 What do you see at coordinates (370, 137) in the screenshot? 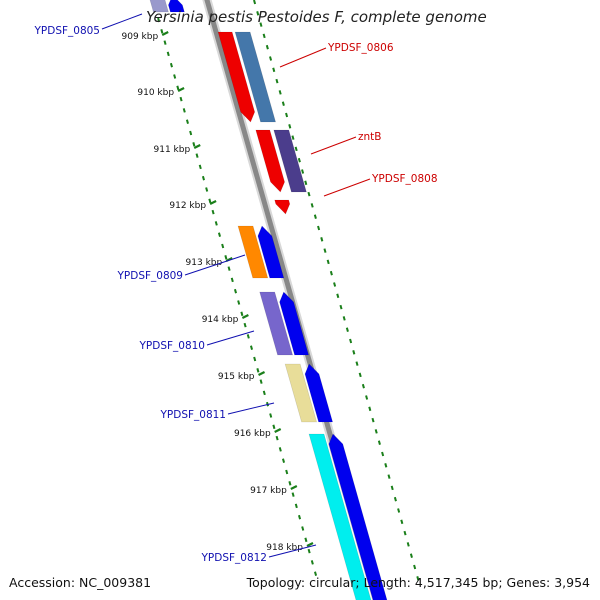
I see `gene-label: zntB` at bounding box center [370, 137].